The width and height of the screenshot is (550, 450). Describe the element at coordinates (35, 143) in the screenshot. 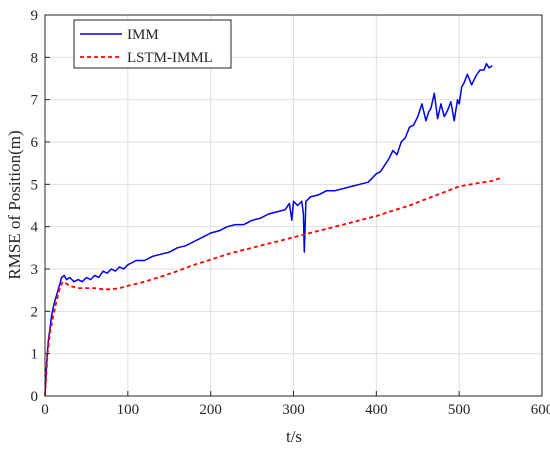

I see `y-tick-label: 6` at that location.